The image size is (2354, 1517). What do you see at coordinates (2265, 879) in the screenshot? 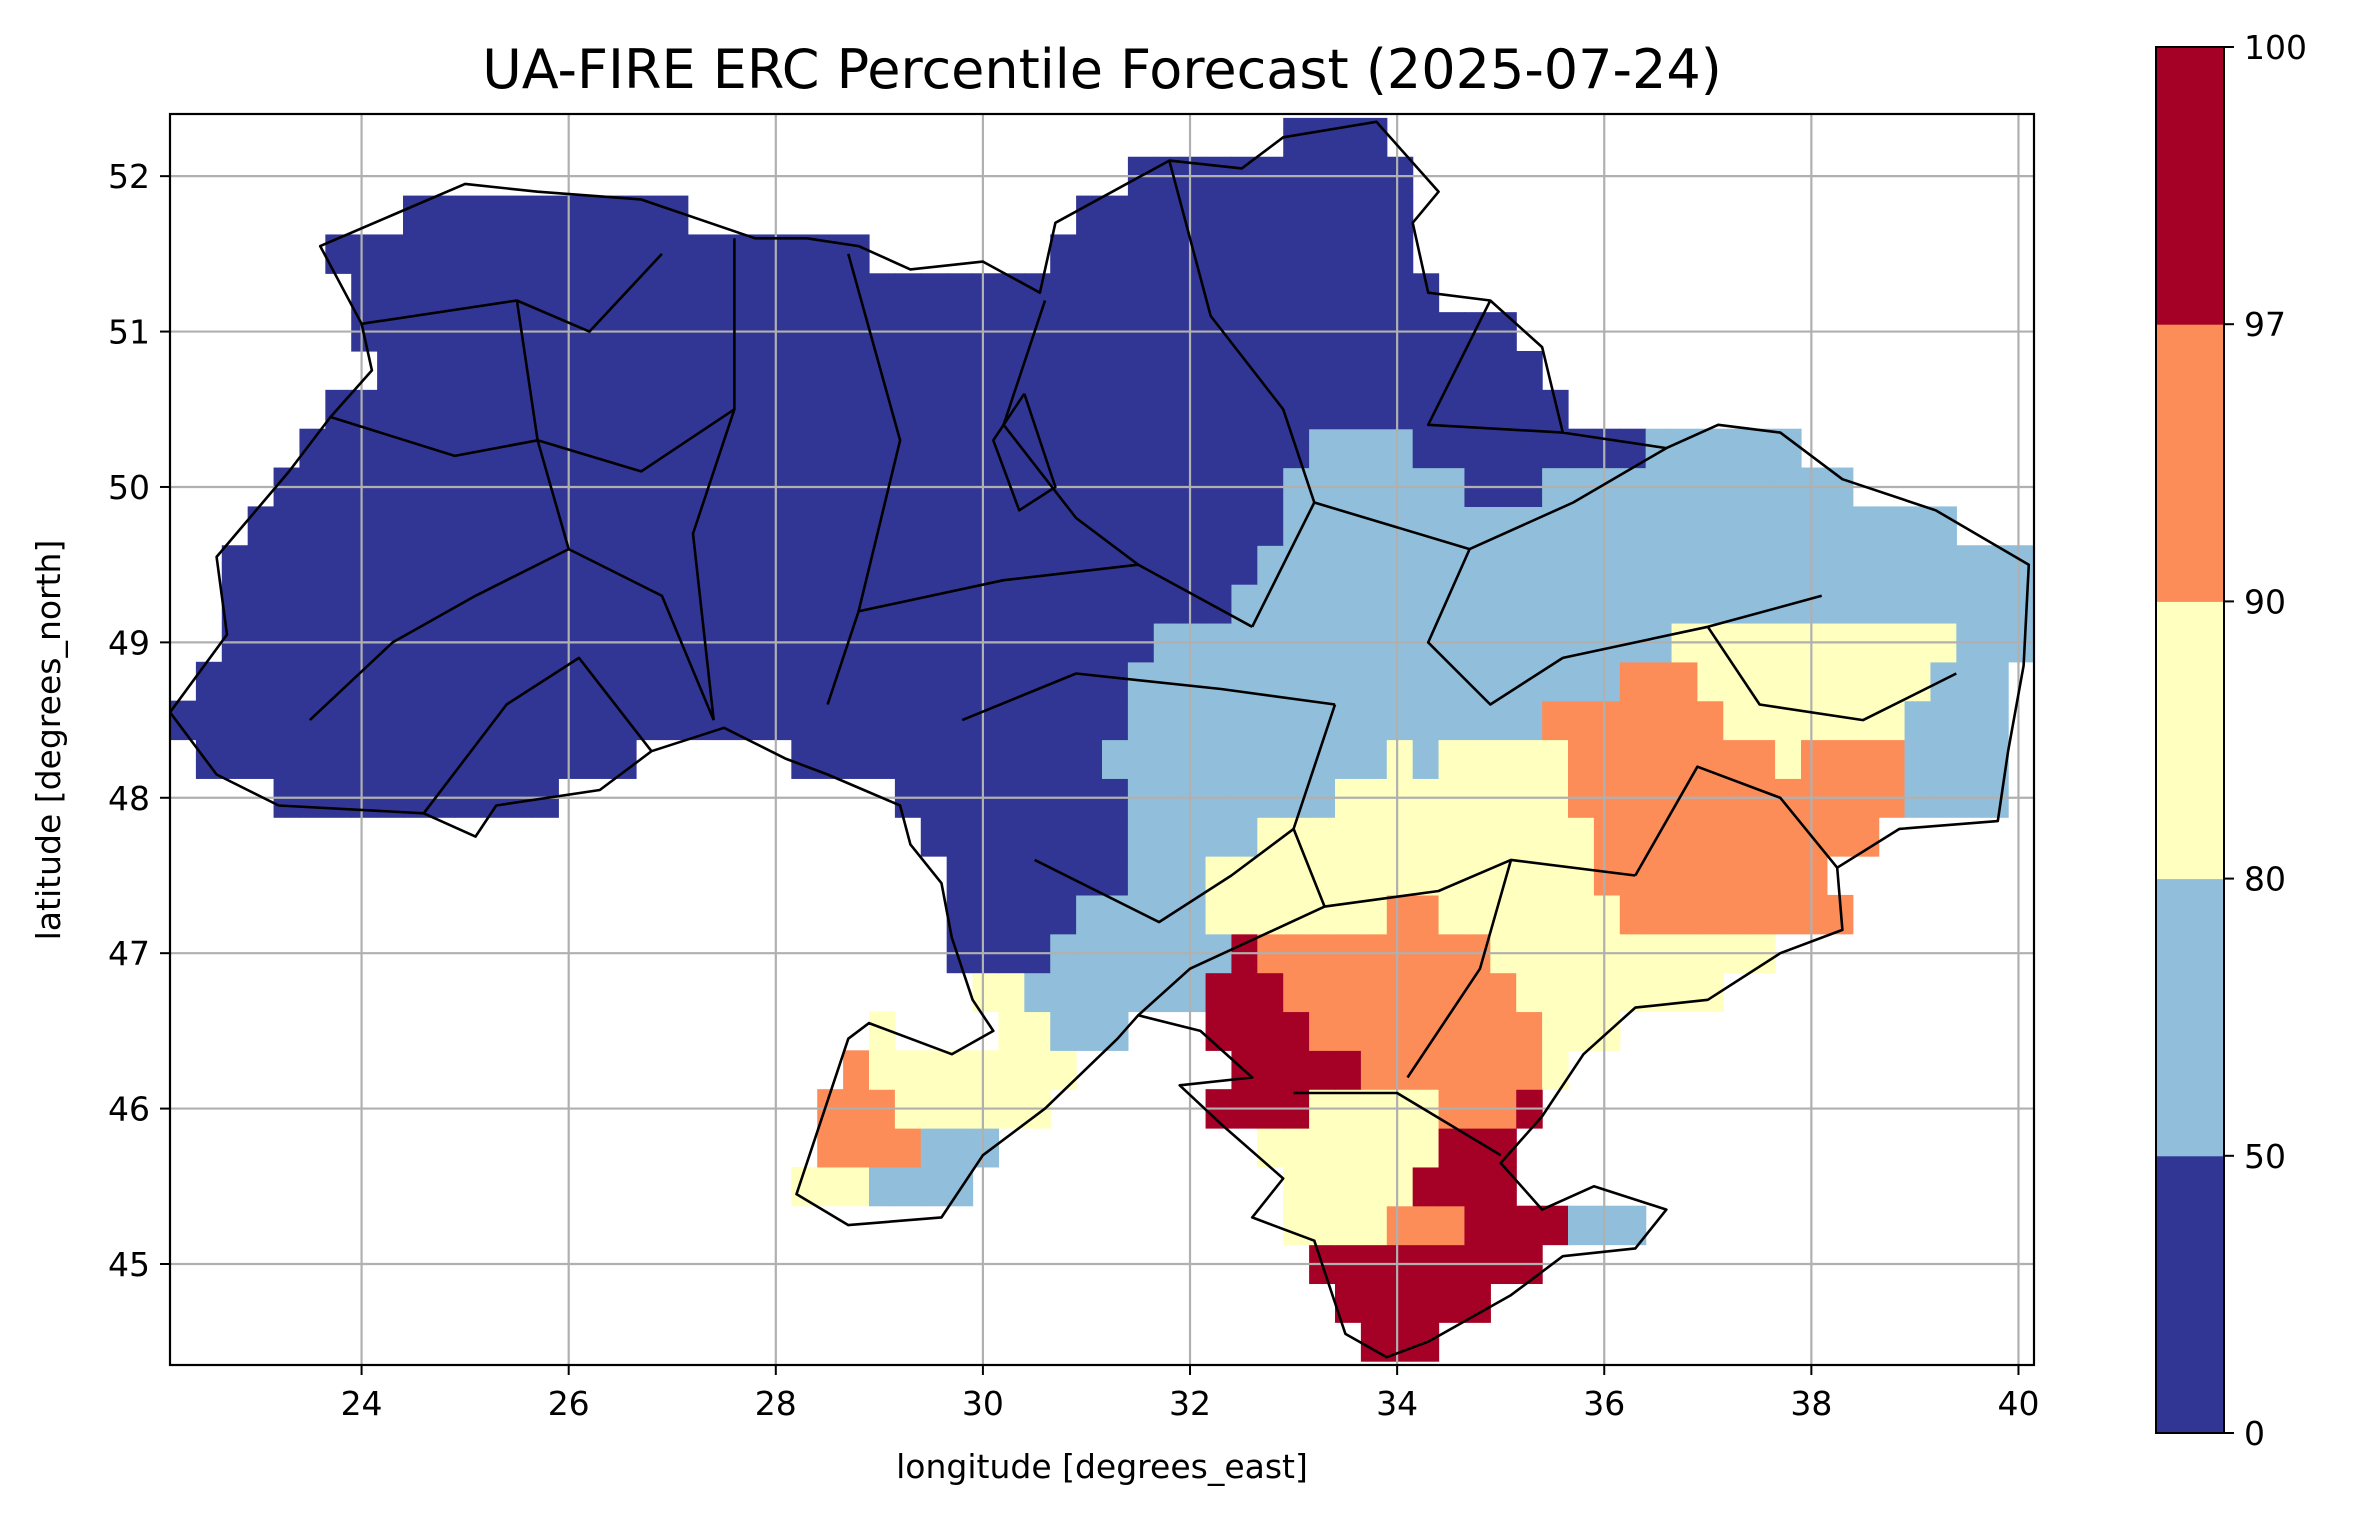
I see `colorbar-tick-label: 80` at bounding box center [2265, 879].